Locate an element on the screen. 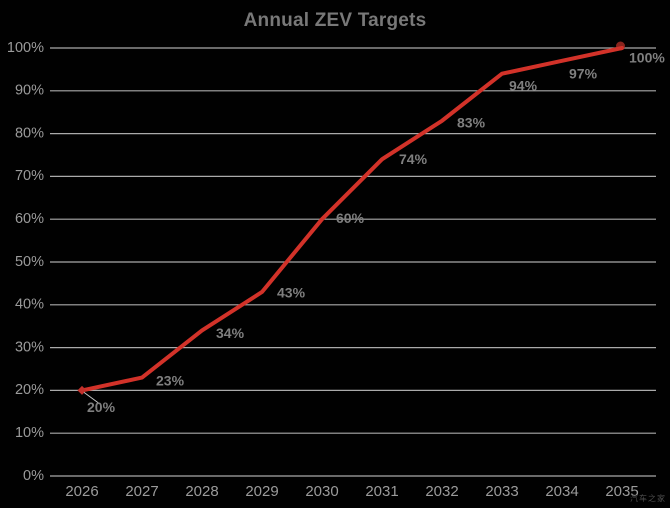 This screenshot has height=508, width=670. label-leader-line is located at coordinates (91, 397).